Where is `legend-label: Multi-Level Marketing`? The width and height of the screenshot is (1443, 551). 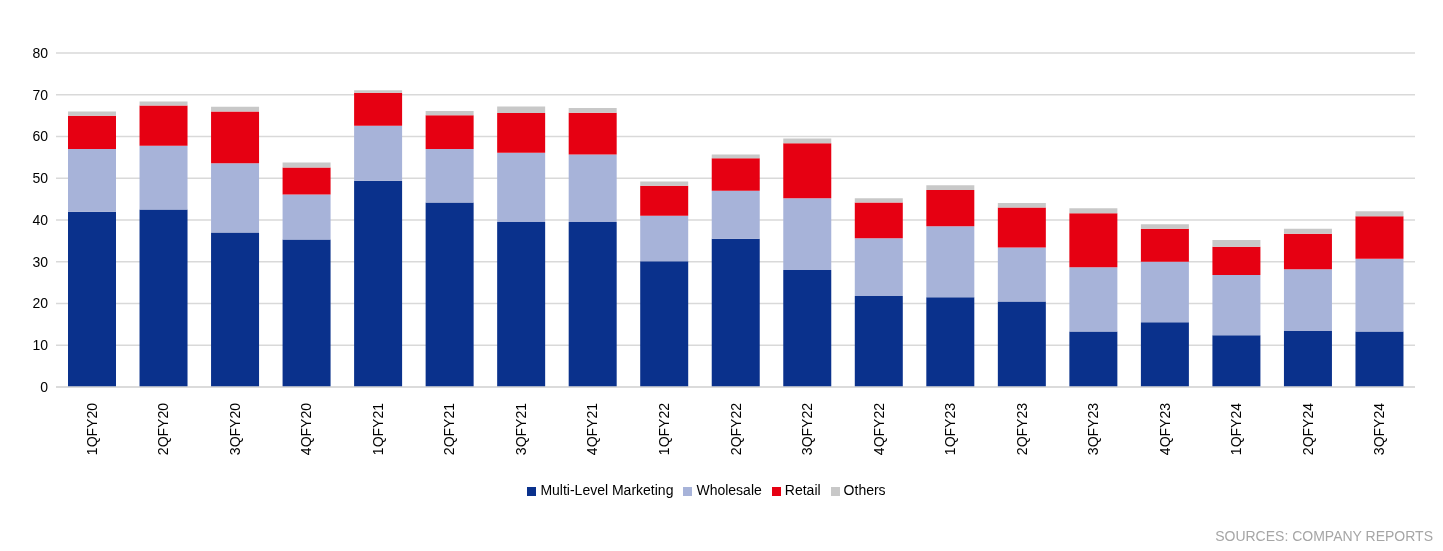 legend-label: Multi-Level Marketing is located at coordinates (607, 490).